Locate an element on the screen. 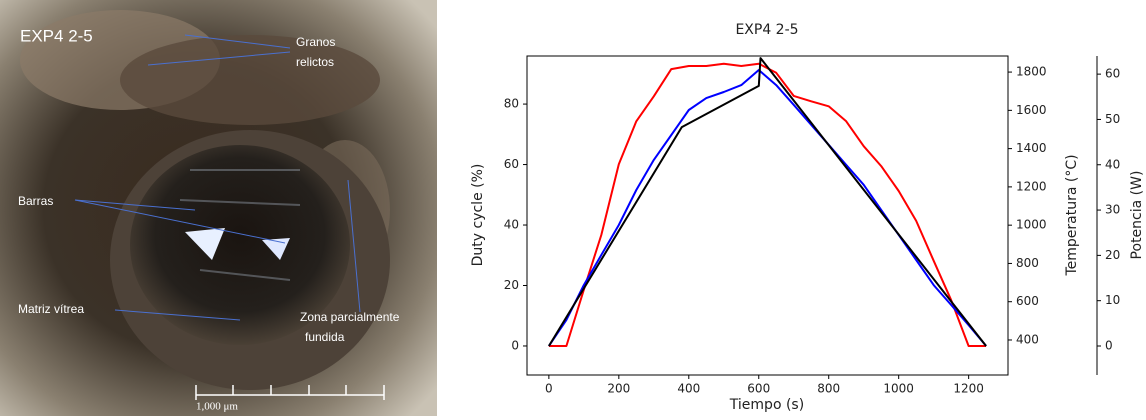  y3-tick-label: 10 is located at coordinates (1112, 300).